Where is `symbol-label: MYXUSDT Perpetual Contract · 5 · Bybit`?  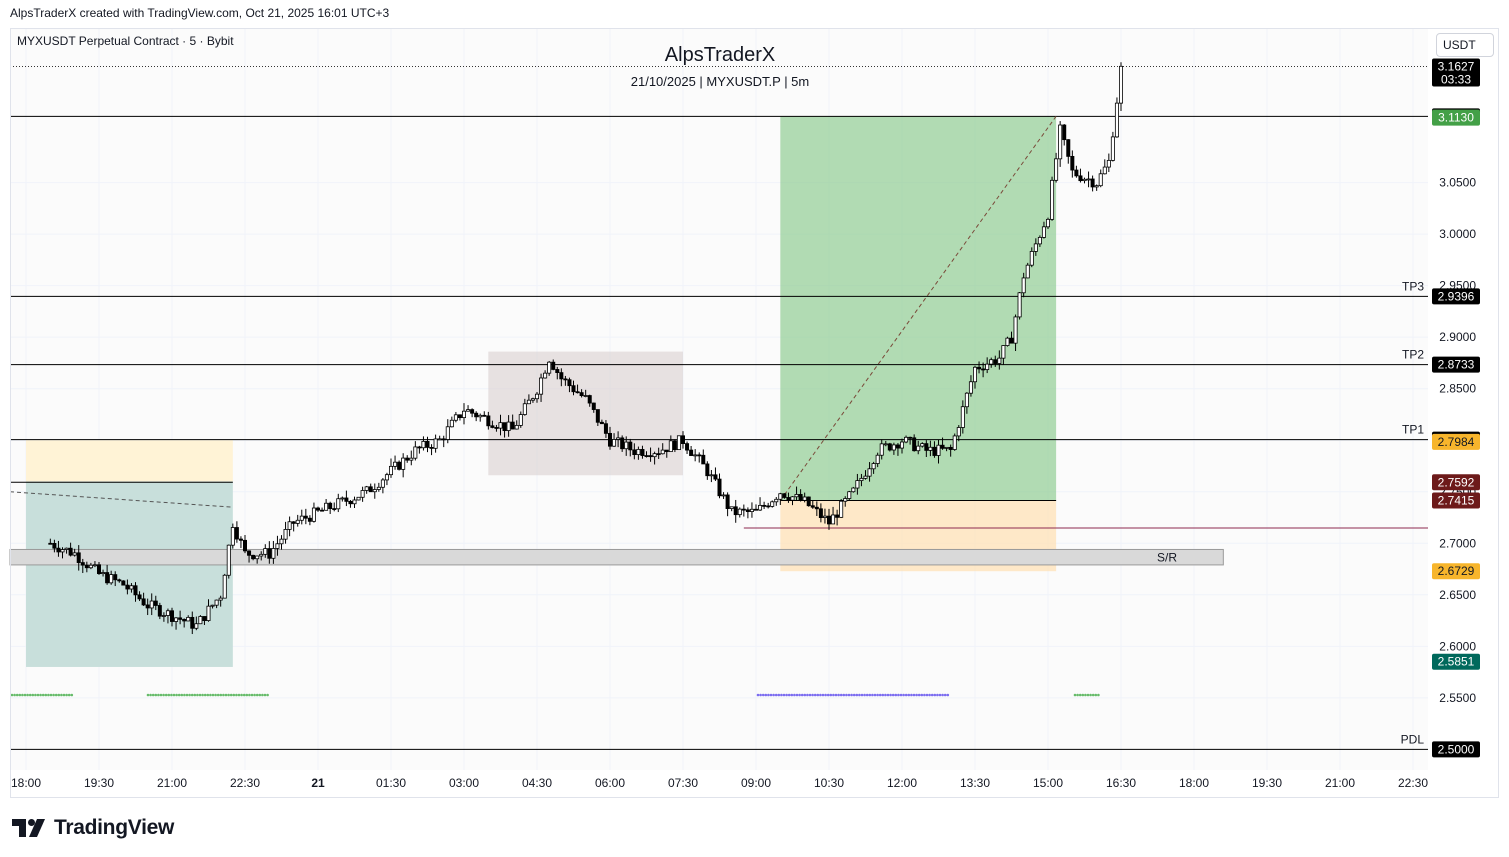
symbol-label: MYXUSDT Perpetual Contract · 5 · Bybit is located at coordinates (125, 41).